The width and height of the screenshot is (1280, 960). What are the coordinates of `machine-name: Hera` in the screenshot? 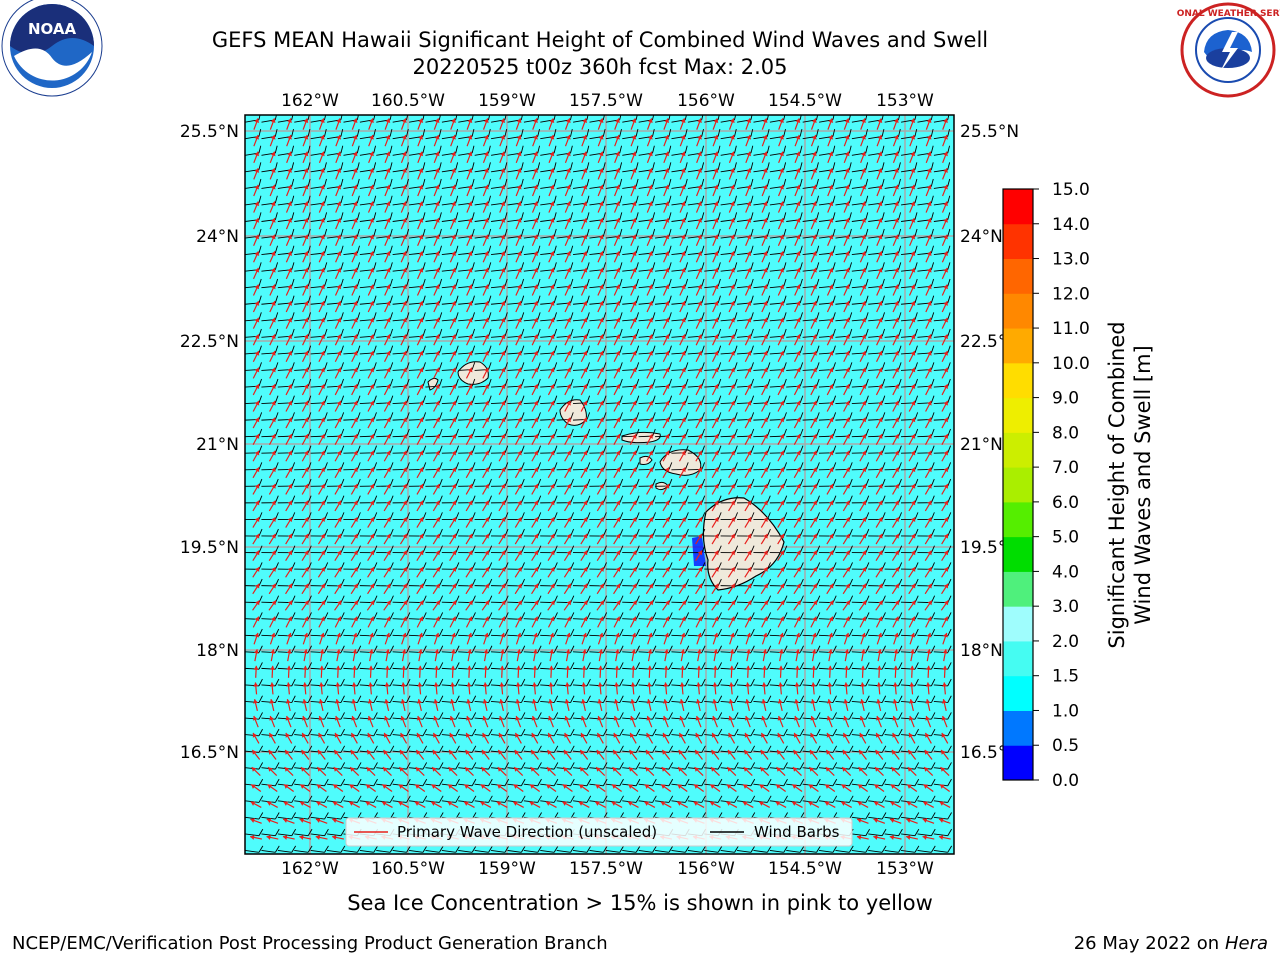 It's located at (1246, 943).